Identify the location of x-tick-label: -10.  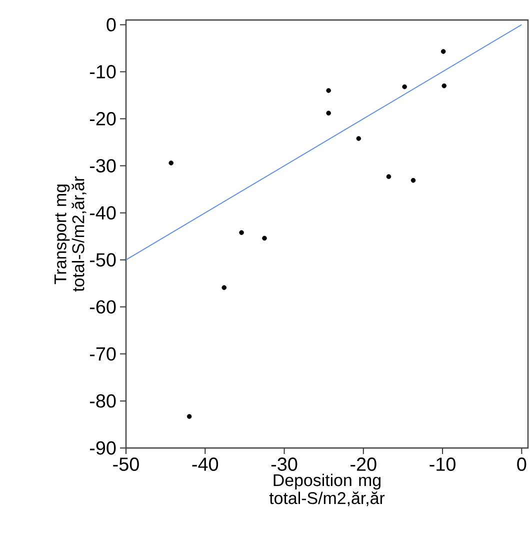
(443, 464).